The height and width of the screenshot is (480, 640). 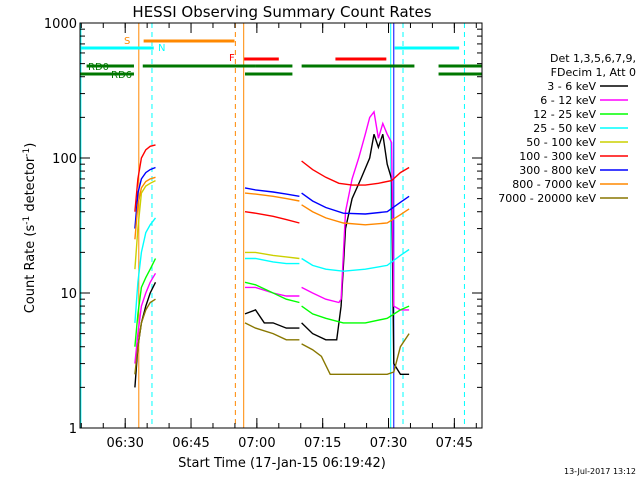 I want to click on x-tick-label: 06:30, so click(x=124, y=443).